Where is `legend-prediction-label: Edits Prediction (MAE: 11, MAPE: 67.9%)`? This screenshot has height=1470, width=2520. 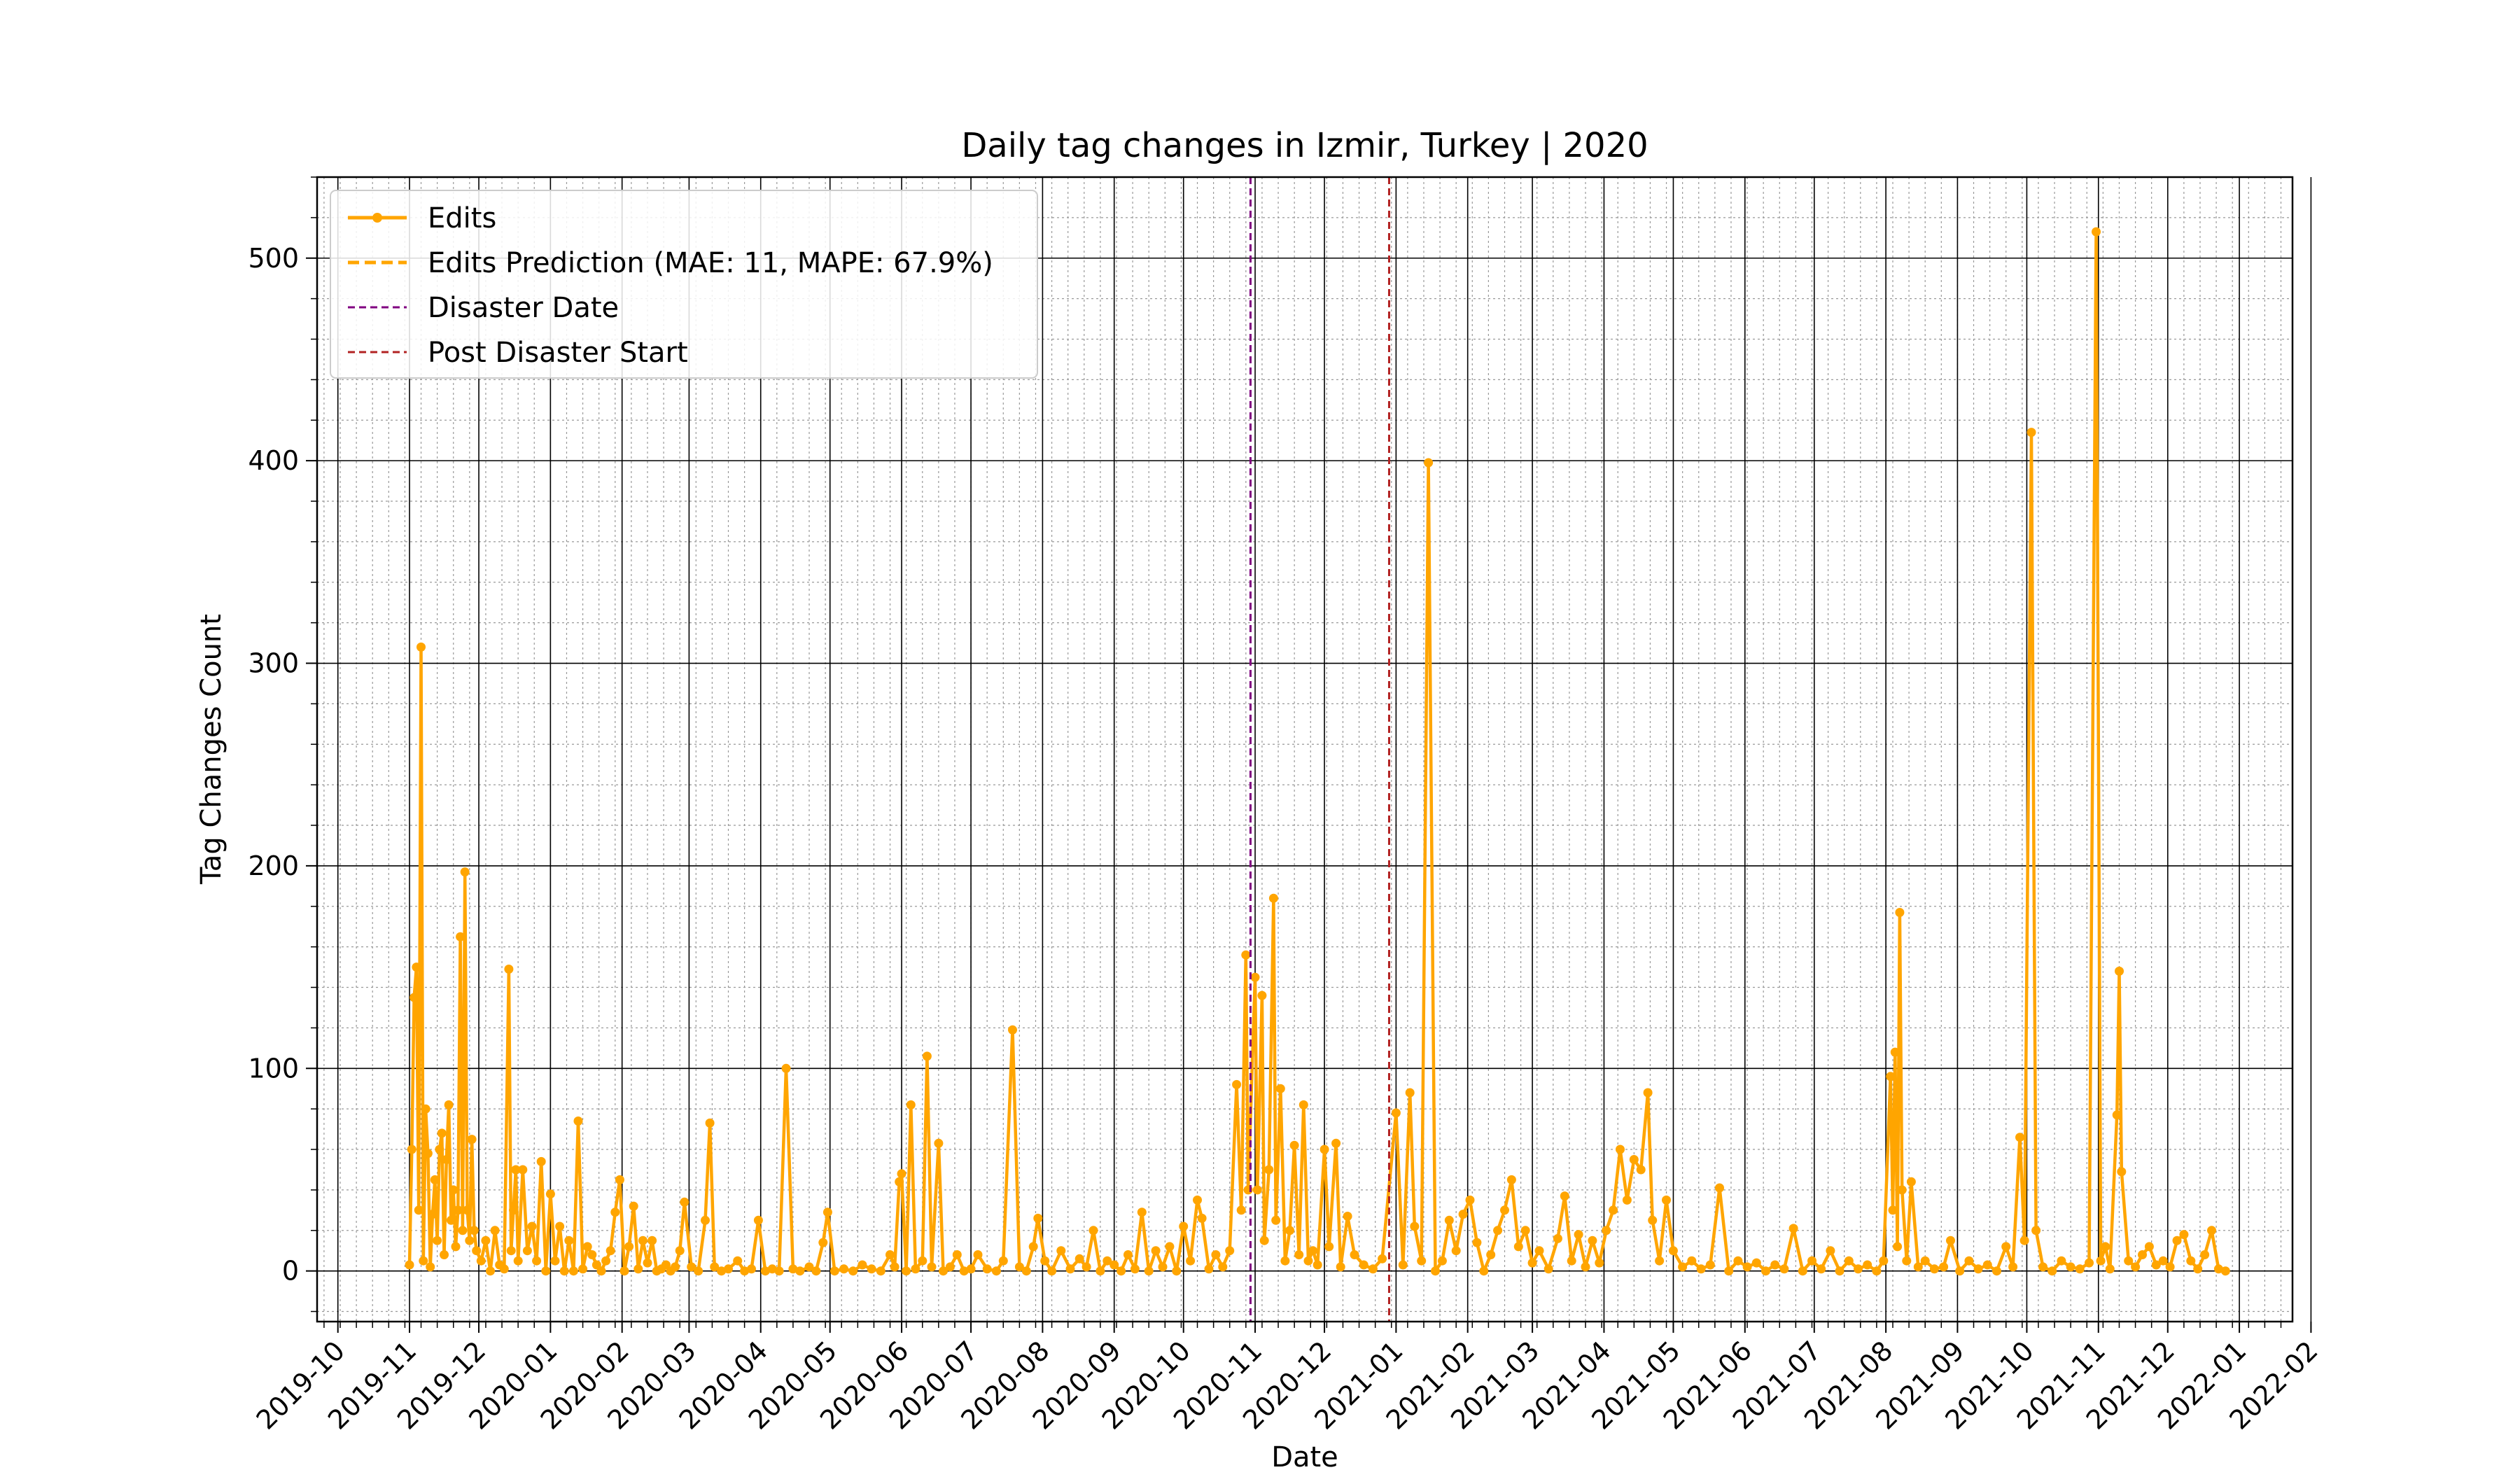 legend-prediction-label: Edits Prediction (MAE: 11, MAPE: 67.9%) is located at coordinates (710, 263).